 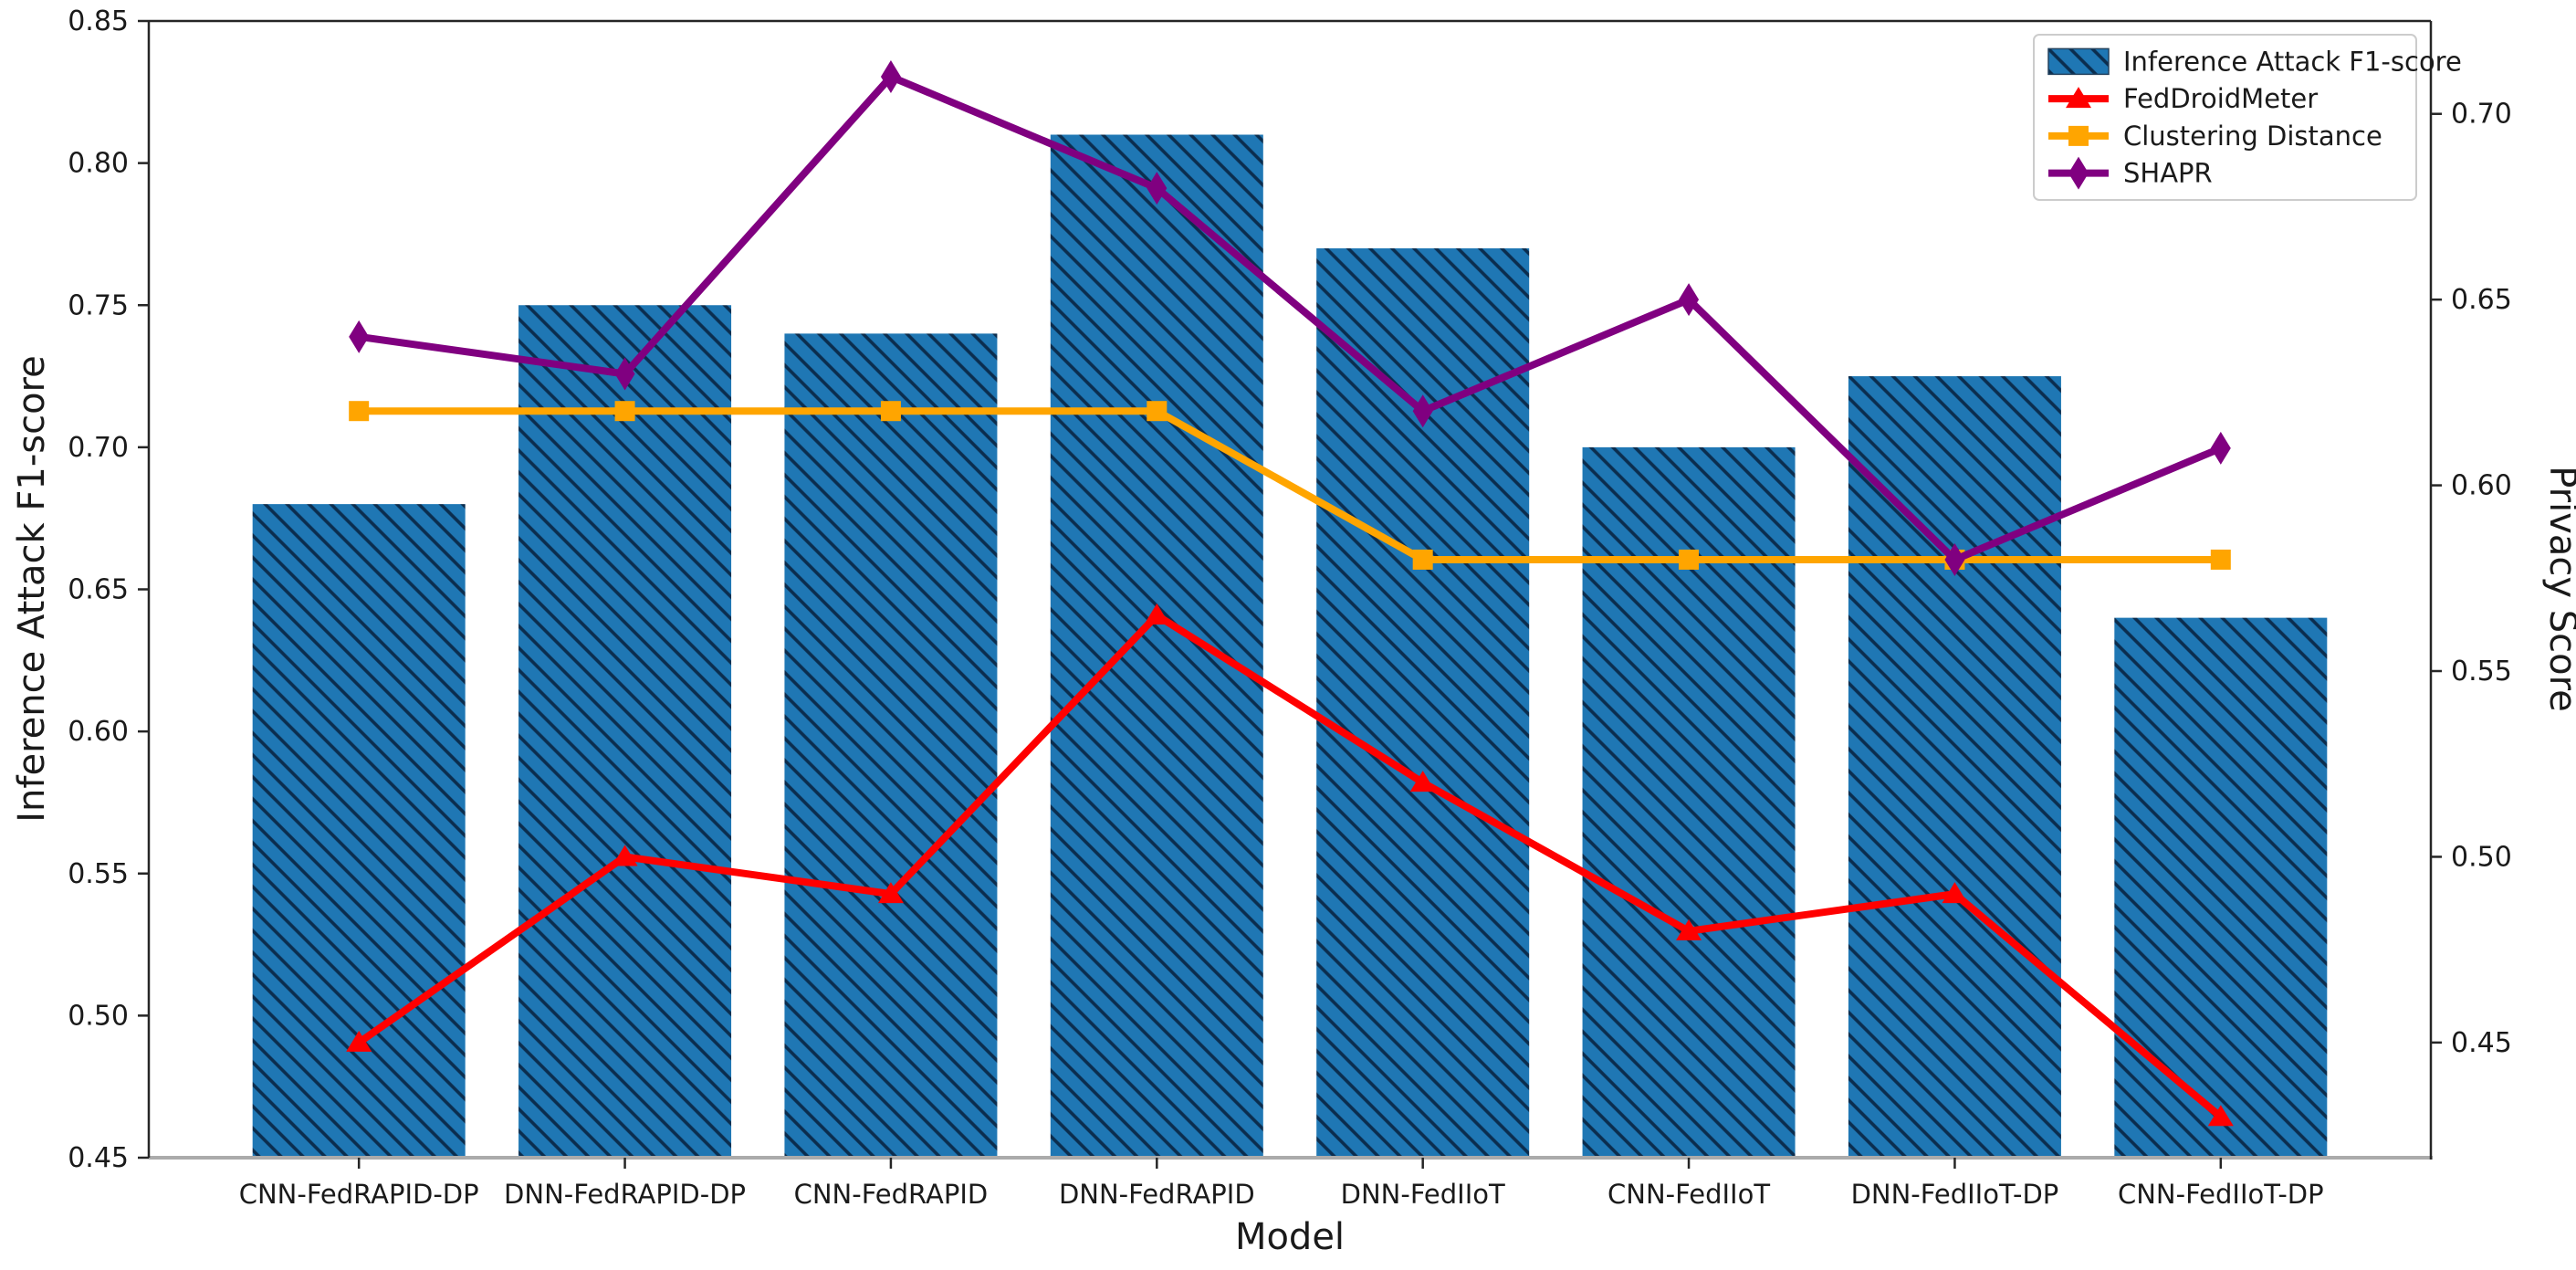 What do you see at coordinates (99, 874) in the screenshot?
I see `y-tick-label-left-0.55: 0.55` at bounding box center [99, 874].